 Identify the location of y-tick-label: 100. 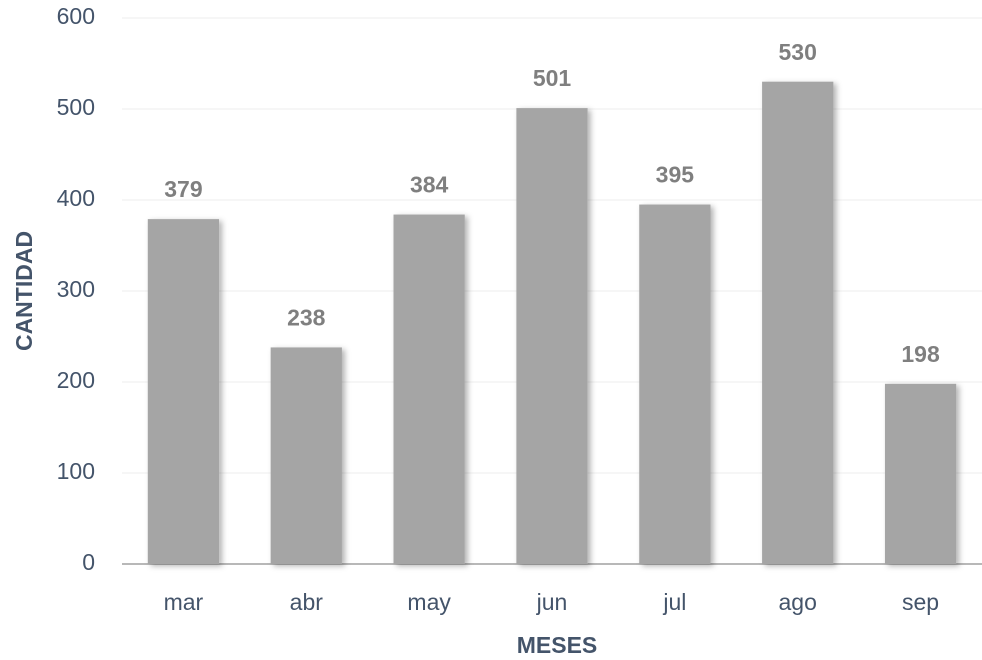
(76, 471).